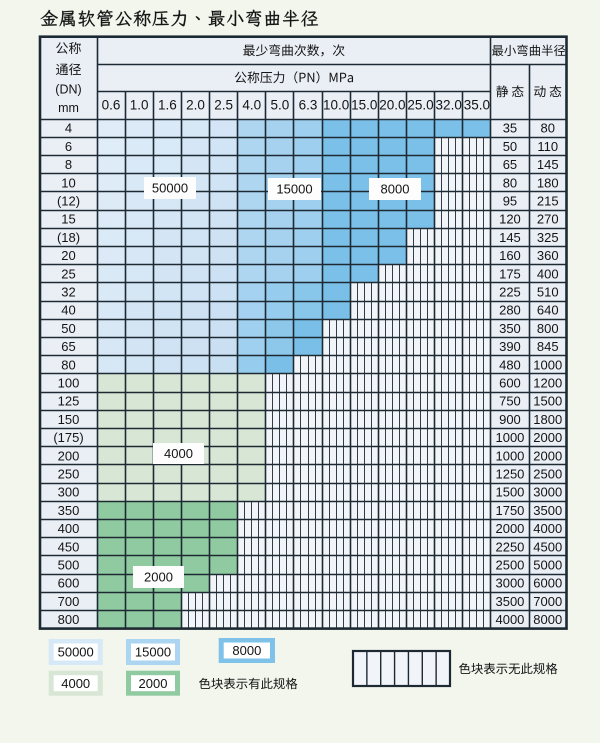  I want to click on svg-text: 4.0, so click(251, 105).